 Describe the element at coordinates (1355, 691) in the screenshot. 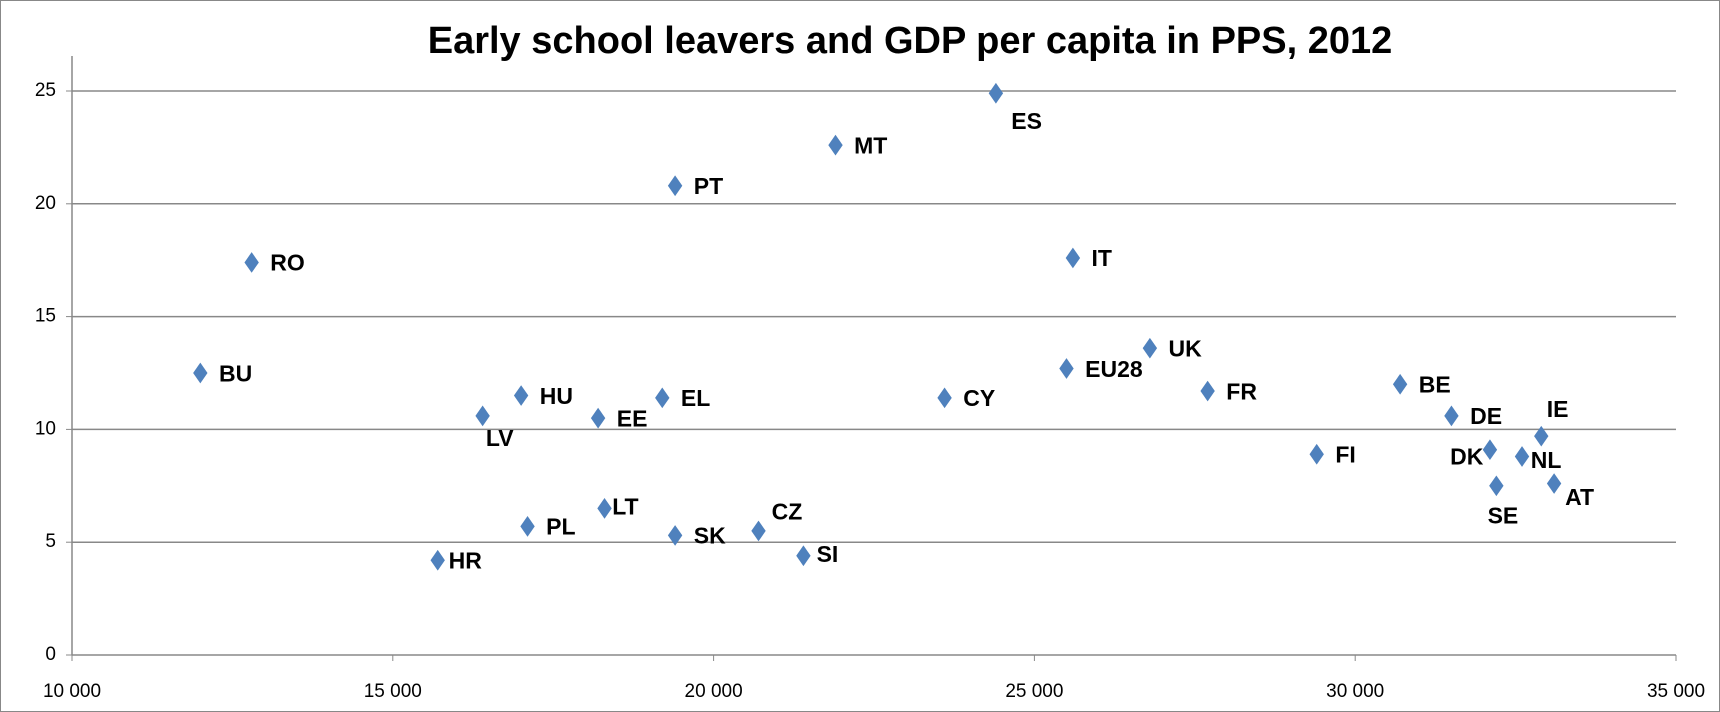

I see `x-tick-label: 30 000` at that location.